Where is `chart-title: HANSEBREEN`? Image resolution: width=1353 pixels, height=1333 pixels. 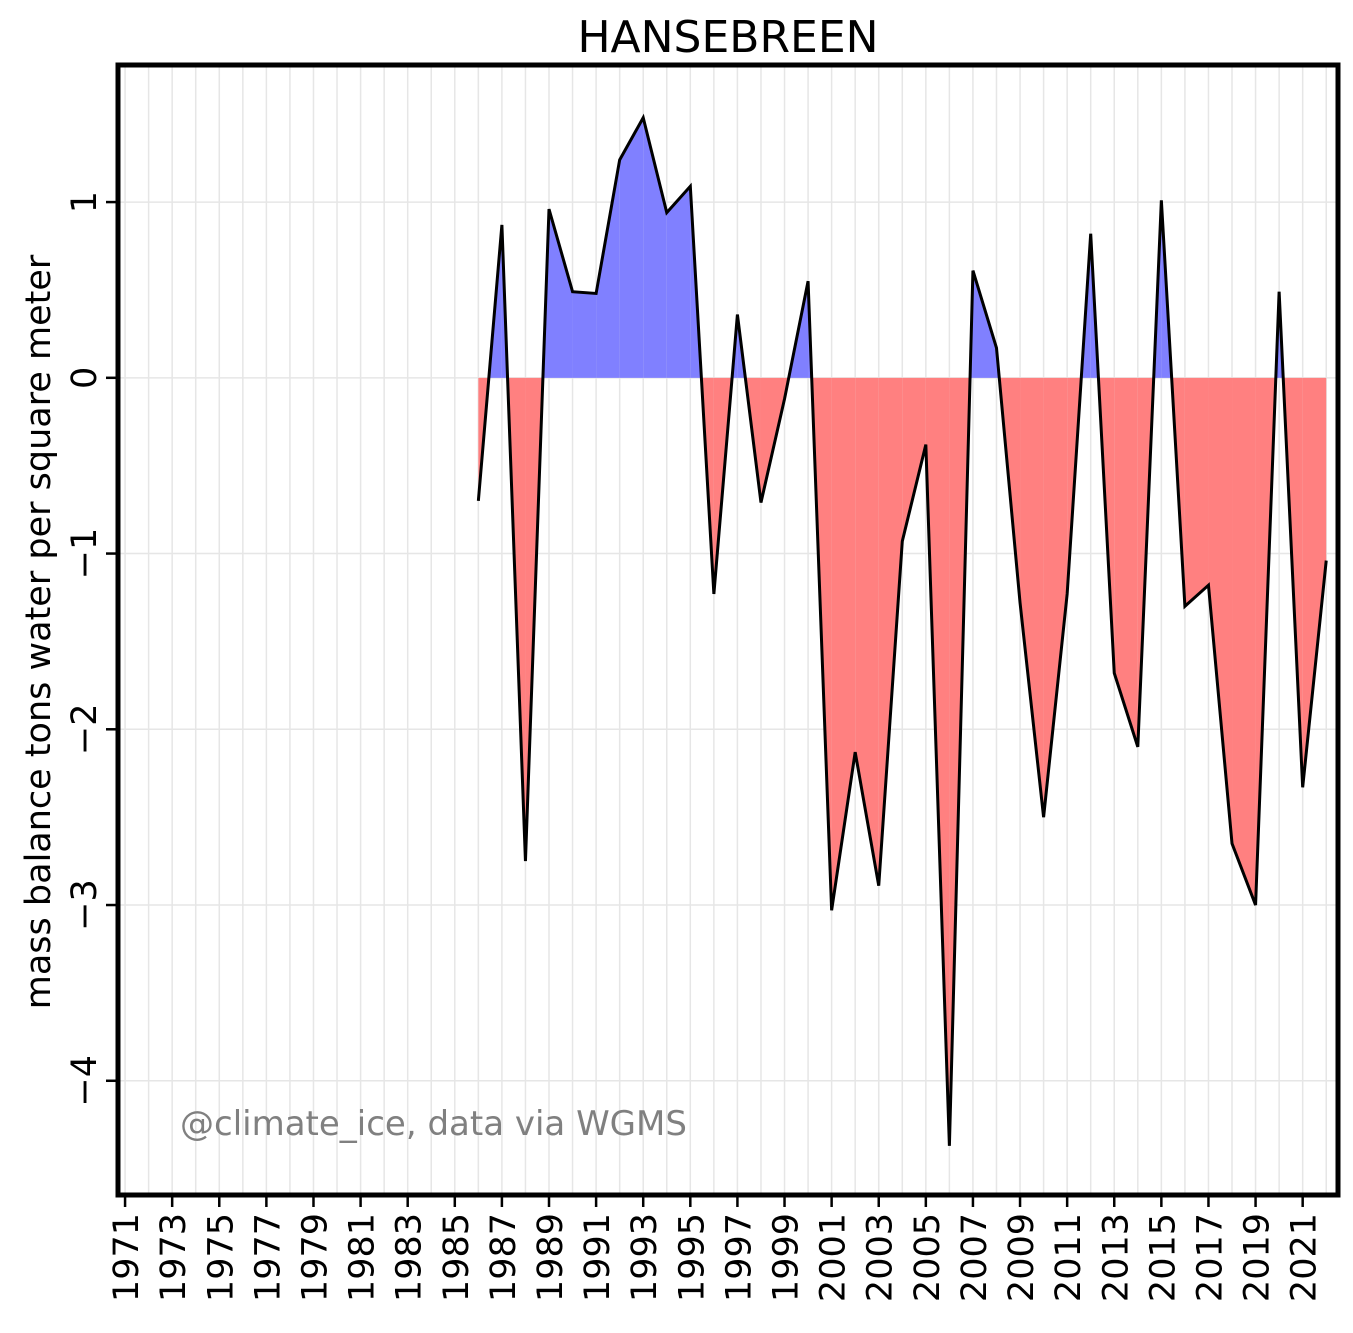
chart-title: HANSEBREEN is located at coordinates (727, 37).